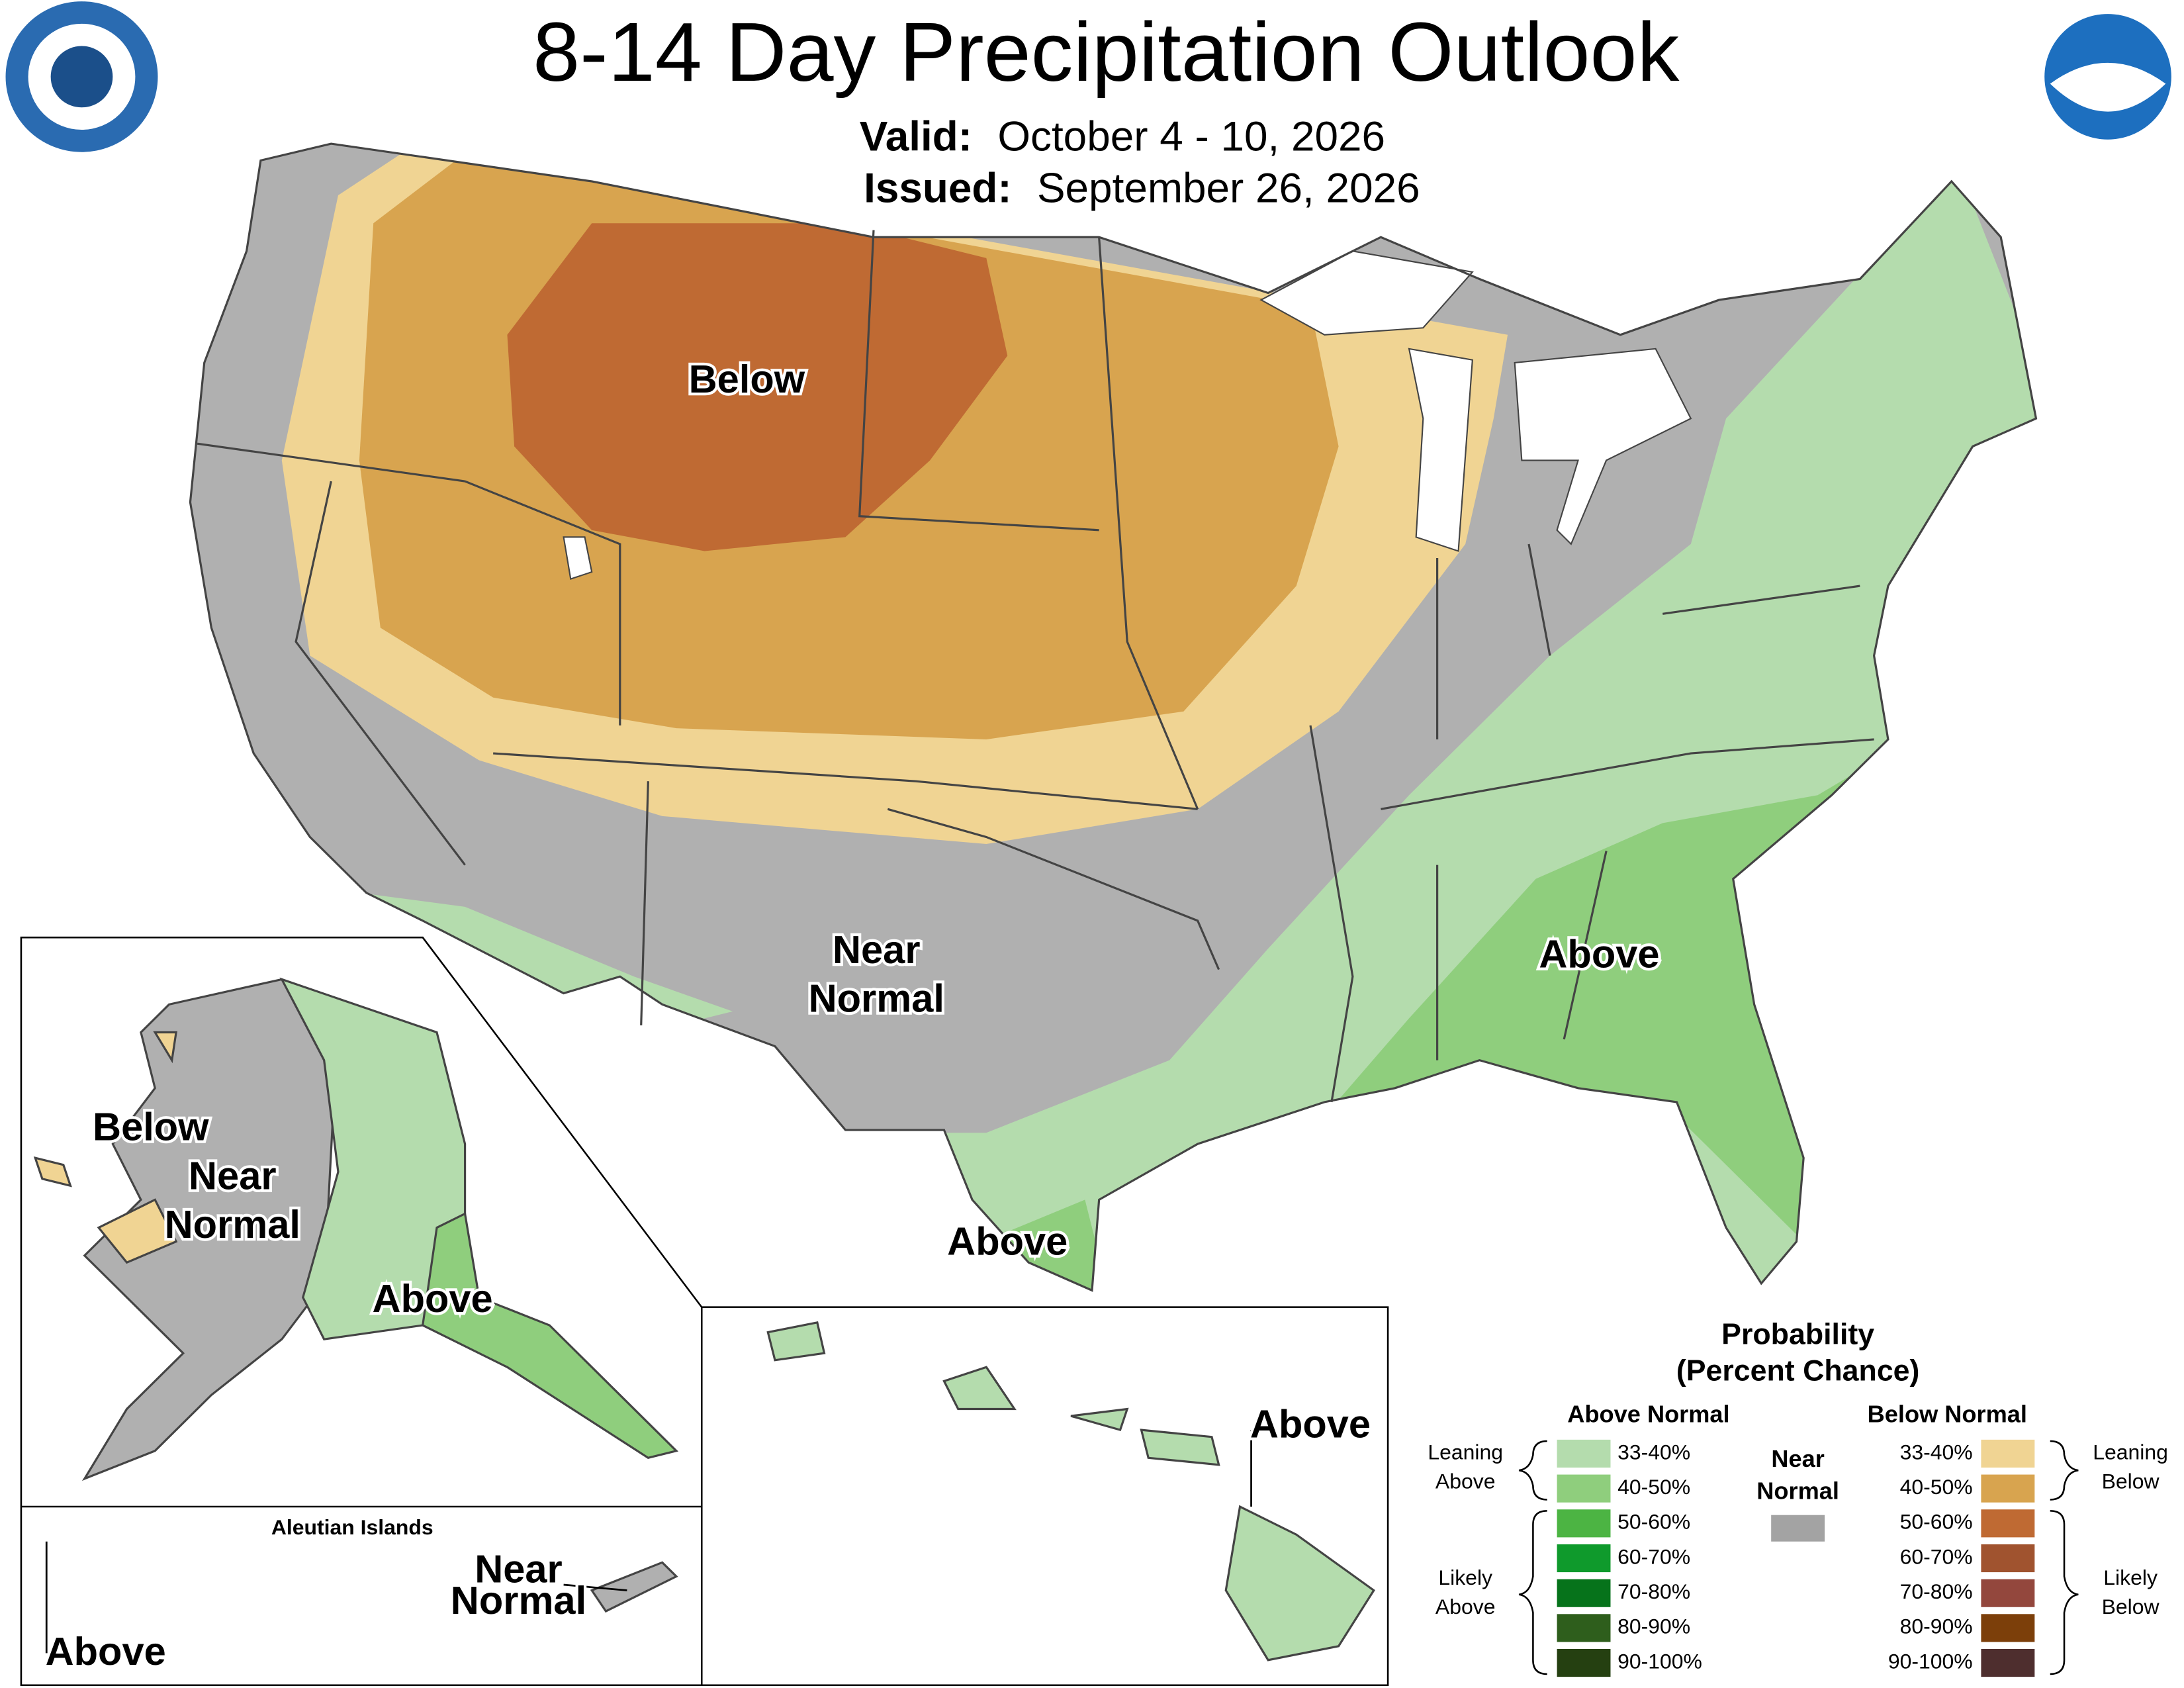  What do you see at coordinates (938, 188) in the screenshot?
I see `issued-label: Issued:` at bounding box center [938, 188].